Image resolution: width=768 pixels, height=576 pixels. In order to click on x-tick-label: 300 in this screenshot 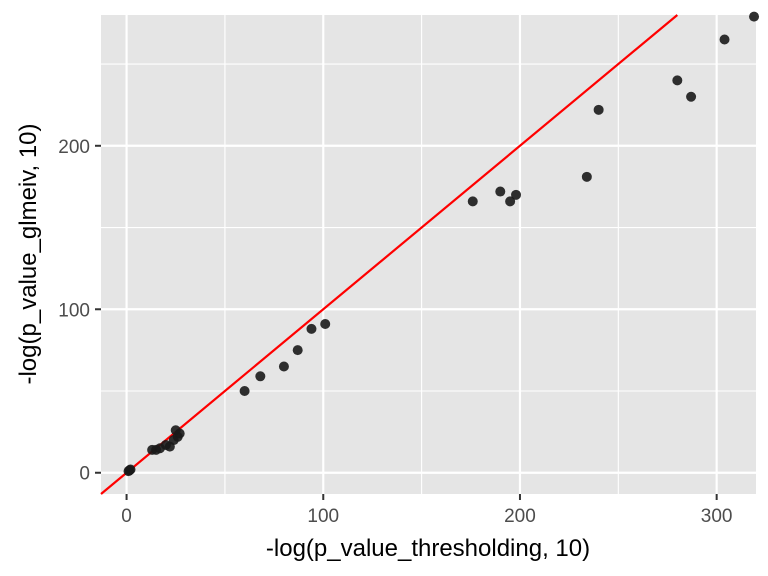, I will do `click(717, 516)`.